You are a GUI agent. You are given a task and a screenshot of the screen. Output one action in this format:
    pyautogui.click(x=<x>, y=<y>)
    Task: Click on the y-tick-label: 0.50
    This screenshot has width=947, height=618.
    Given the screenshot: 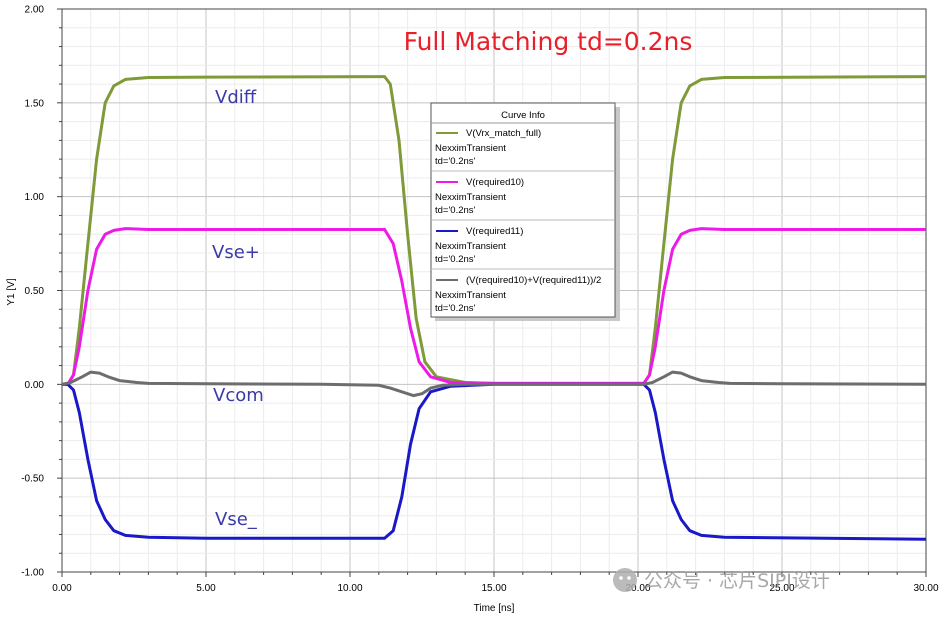 What is the action you would take?
    pyautogui.click(x=35, y=291)
    